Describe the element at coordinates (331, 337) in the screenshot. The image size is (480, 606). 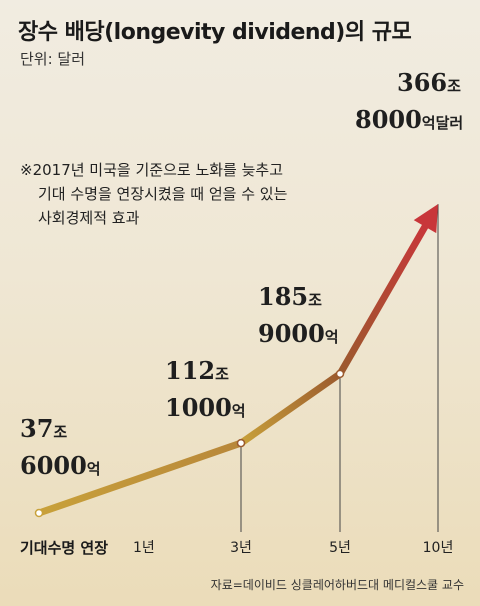
I see `data-label-5y-unit2: 억` at that location.